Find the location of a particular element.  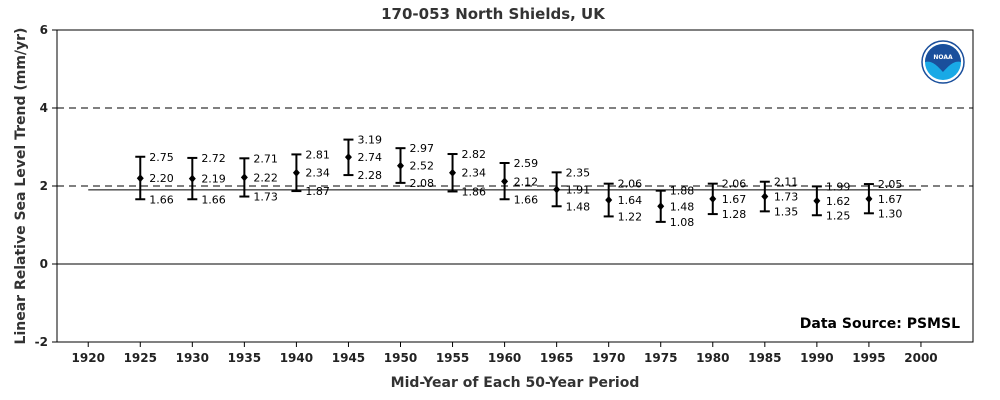

data-source-label: Data Source: PSMSL is located at coordinates (880, 324).